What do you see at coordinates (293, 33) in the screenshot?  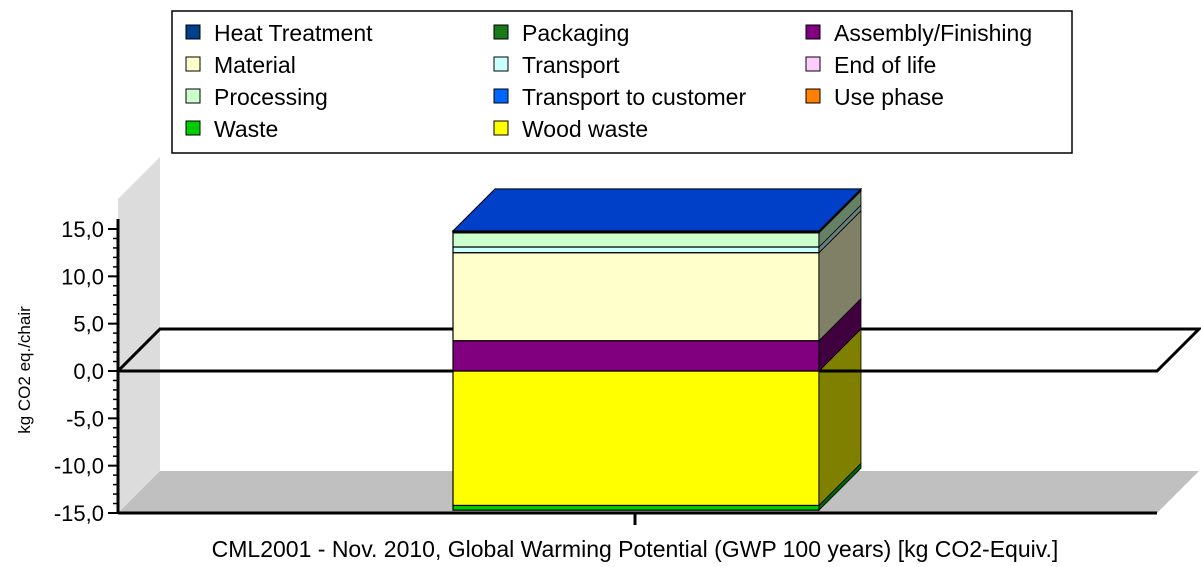 I see `legend-label: Heat Treatment` at bounding box center [293, 33].